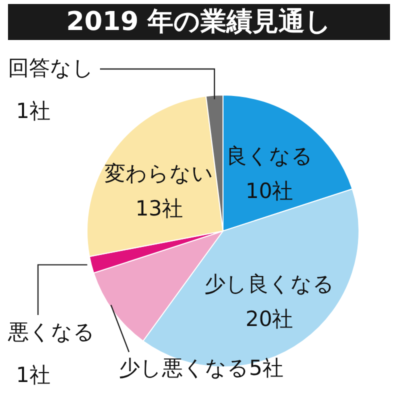 The width and height of the screenshot is (400, 396). I want to click on slice-label: 少し良くなる, so click(269, 284).